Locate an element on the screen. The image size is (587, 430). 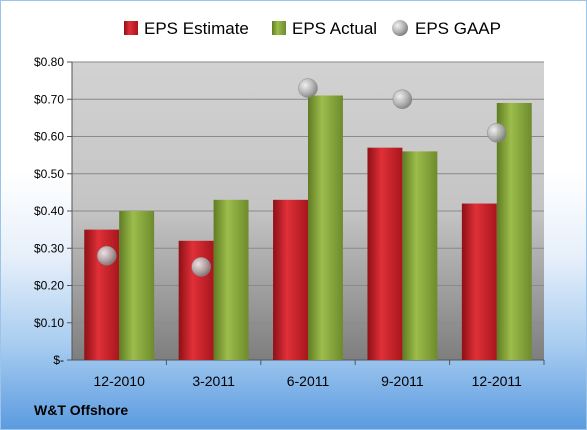
y-tick-label: $0.10 is located at coordinates (49, 323).